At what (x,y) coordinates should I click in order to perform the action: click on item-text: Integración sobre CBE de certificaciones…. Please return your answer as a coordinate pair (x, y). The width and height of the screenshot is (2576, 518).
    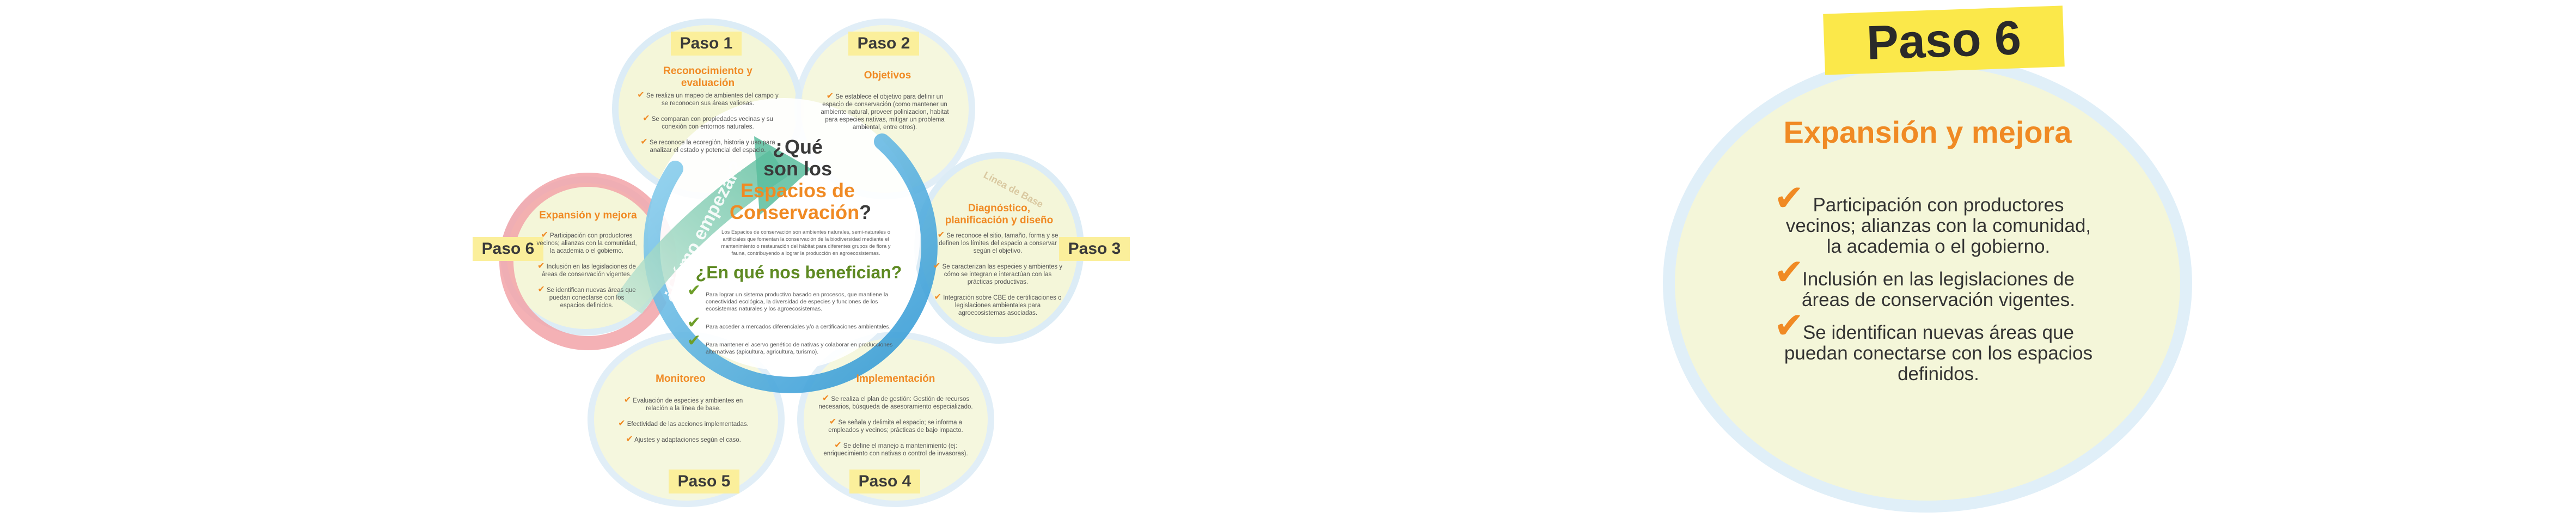
    Looking at the image, I should click on (1002, 305).